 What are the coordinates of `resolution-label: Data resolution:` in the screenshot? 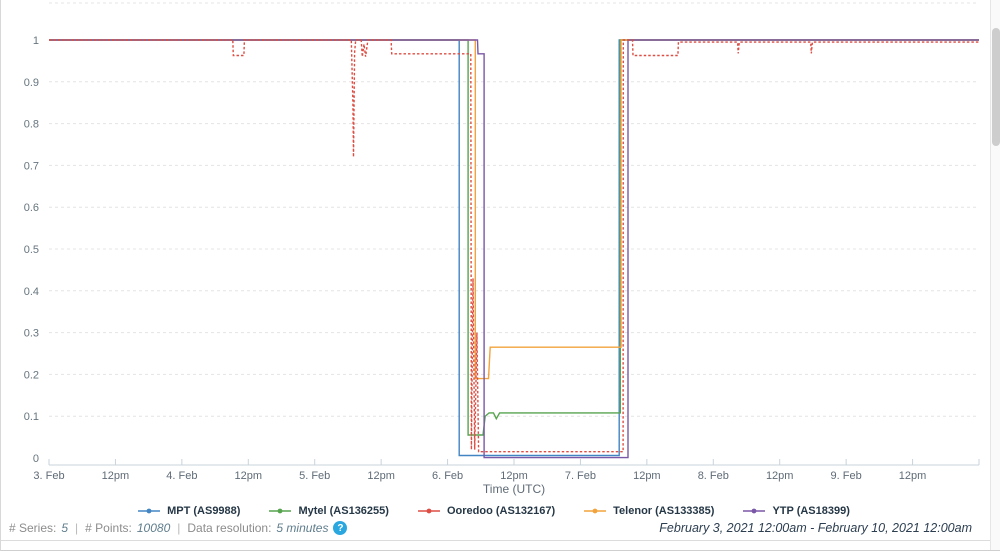 It's located at (229, 528).